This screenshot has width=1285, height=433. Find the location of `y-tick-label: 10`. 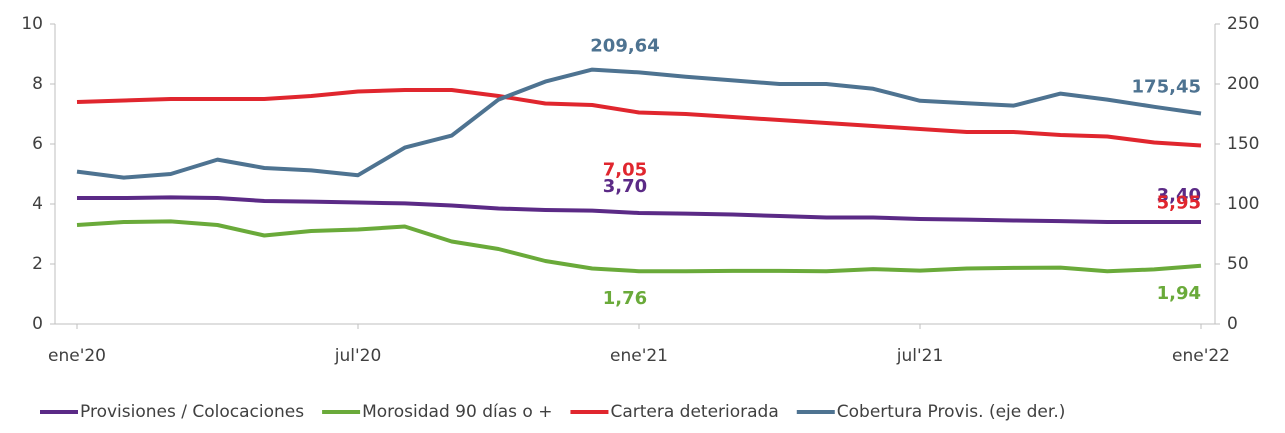

y-tick-label: 10 is located at coordinates (32, 24).